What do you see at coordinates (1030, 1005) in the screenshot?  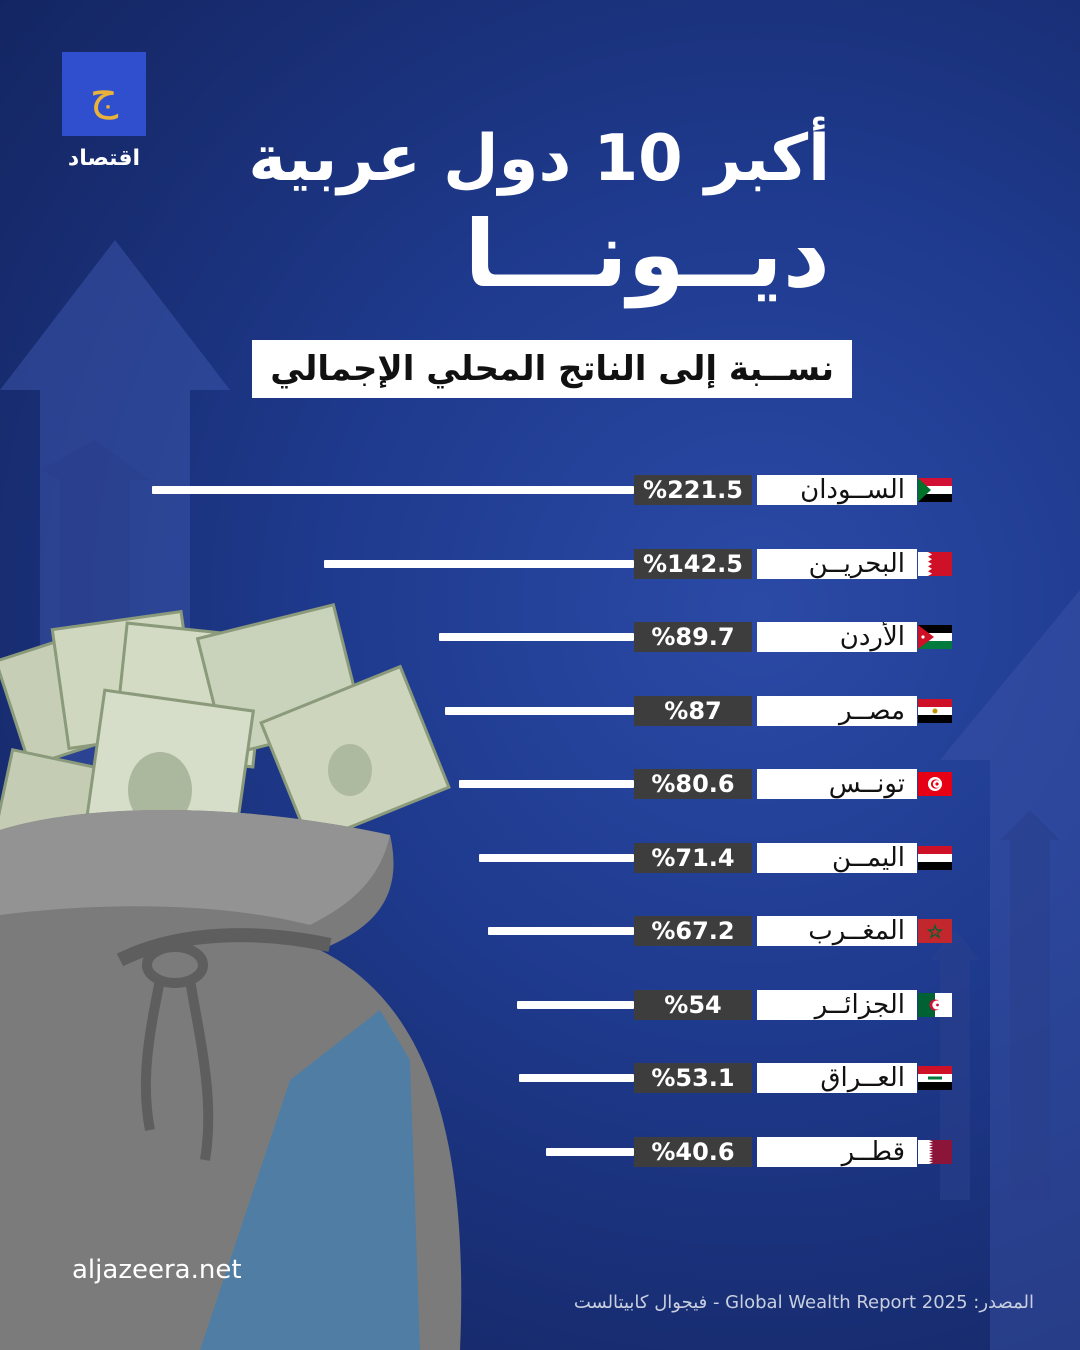 I see `arrow-shape` at bounding box center [1030, 1005].